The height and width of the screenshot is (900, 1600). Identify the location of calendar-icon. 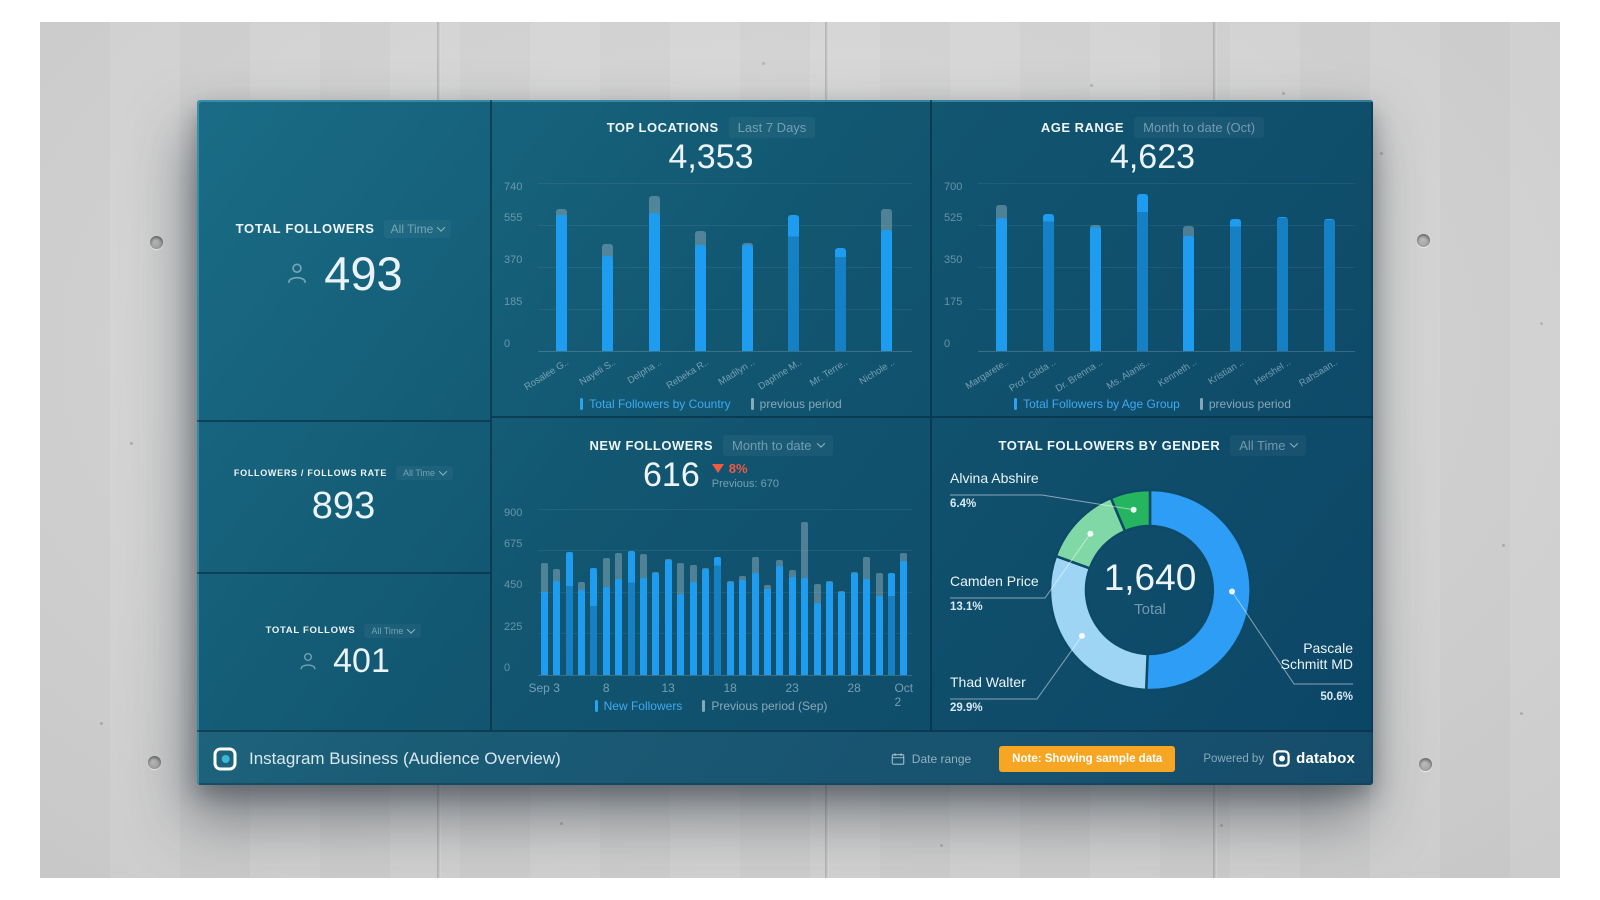
(898, 758).